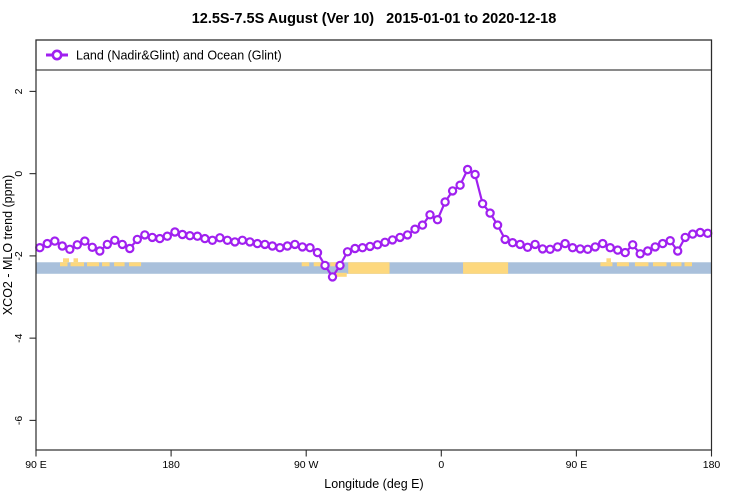 The height and width of the screenshot is (500, 750). I want to click on x-axis-title: Longitude (deg E), so click(373, 484).